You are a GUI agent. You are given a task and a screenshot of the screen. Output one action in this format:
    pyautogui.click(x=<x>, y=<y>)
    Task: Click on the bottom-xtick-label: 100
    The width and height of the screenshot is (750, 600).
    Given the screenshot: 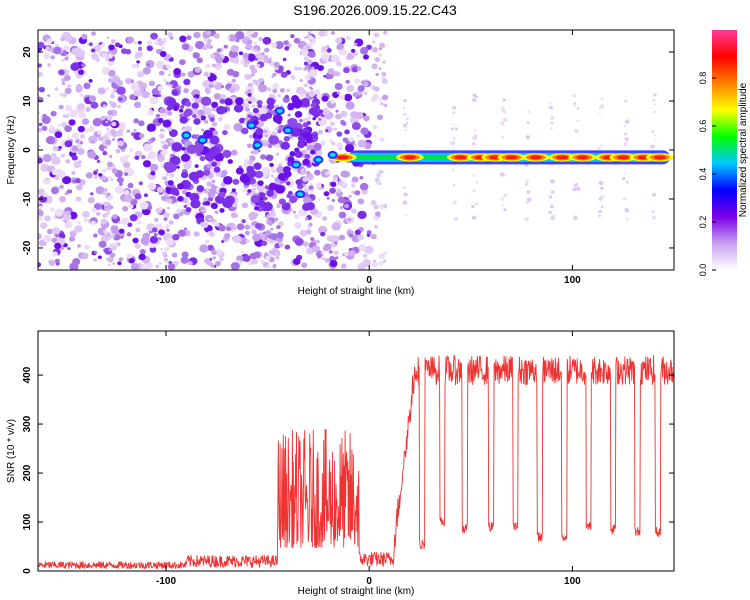 What is the action you would take?
    pyautogui.click(x=572, y=581)
    